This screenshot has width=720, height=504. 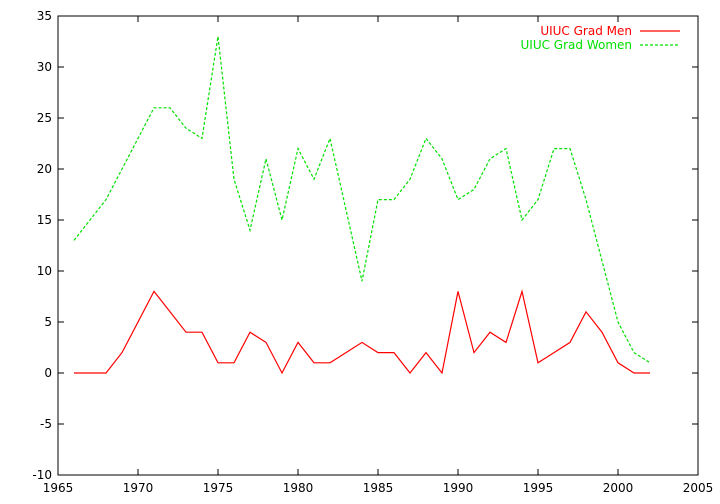 What do you see at coordinates (48, 322) in the screenshot?
I see `y-tick-label: 5` at bounding box center [48, 322].